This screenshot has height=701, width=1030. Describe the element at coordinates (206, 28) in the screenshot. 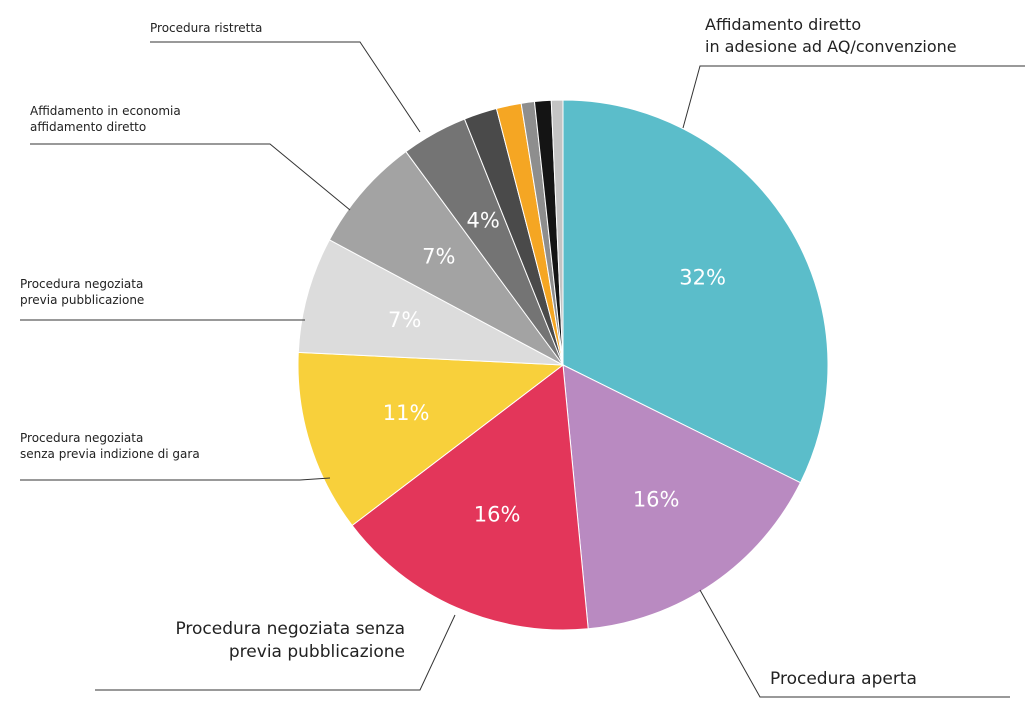

I see `category-label: Procedura ristretta` at that location.